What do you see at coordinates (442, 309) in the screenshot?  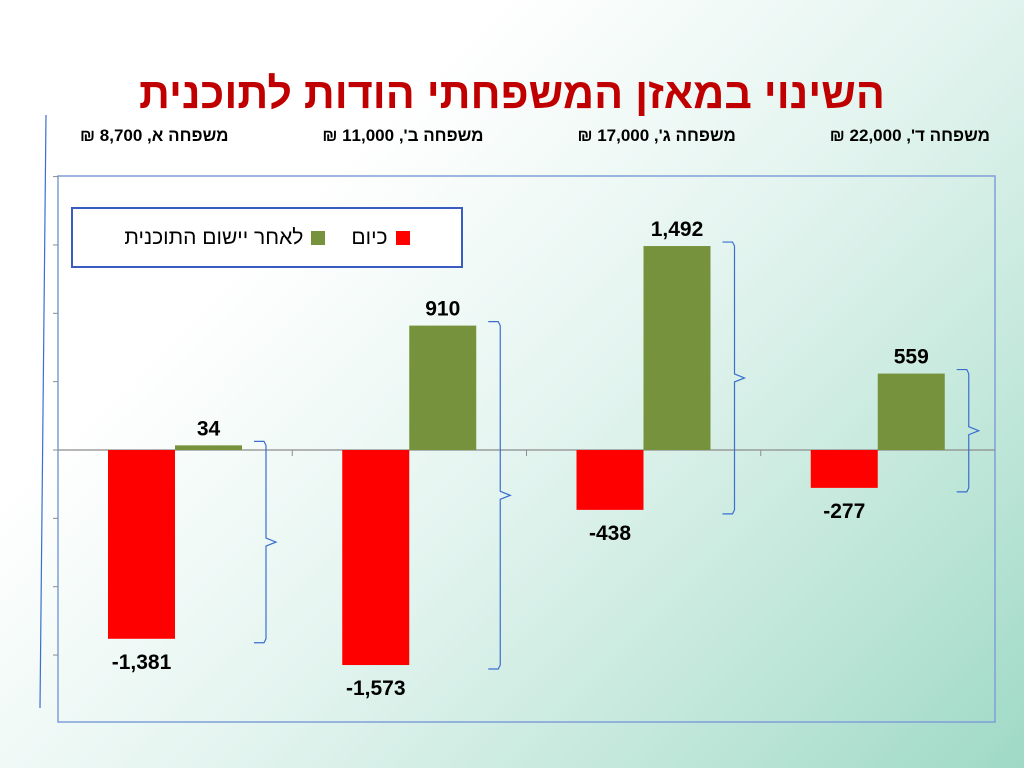 I see `data-label-after-2: 910` at bounding box center [442, 309].